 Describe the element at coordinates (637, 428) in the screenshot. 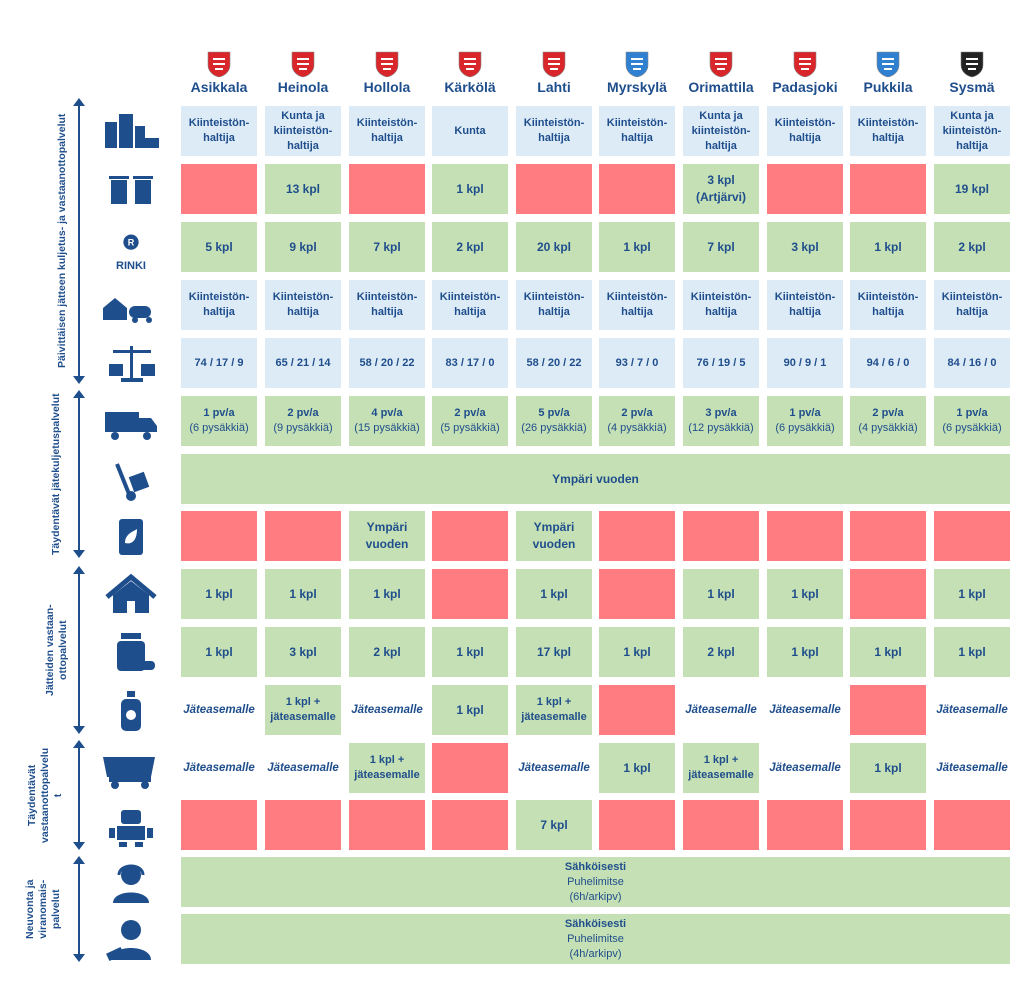

I see `cell-text: (4 pysäkkiä)` at that location.